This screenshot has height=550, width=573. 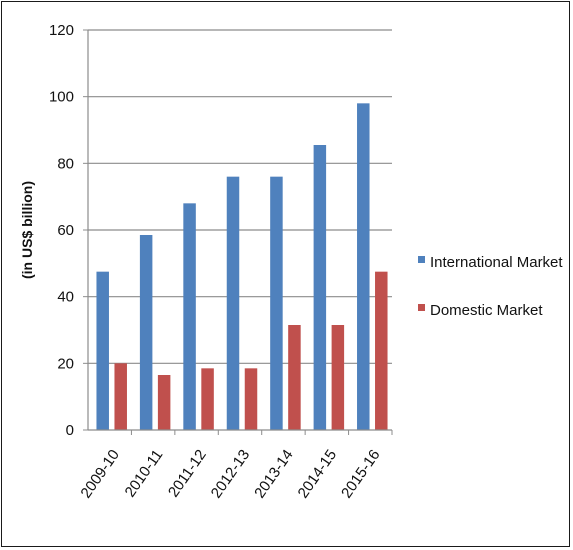 I want to click on legend: International Market Domestic Market, so click(x=490, y=286).